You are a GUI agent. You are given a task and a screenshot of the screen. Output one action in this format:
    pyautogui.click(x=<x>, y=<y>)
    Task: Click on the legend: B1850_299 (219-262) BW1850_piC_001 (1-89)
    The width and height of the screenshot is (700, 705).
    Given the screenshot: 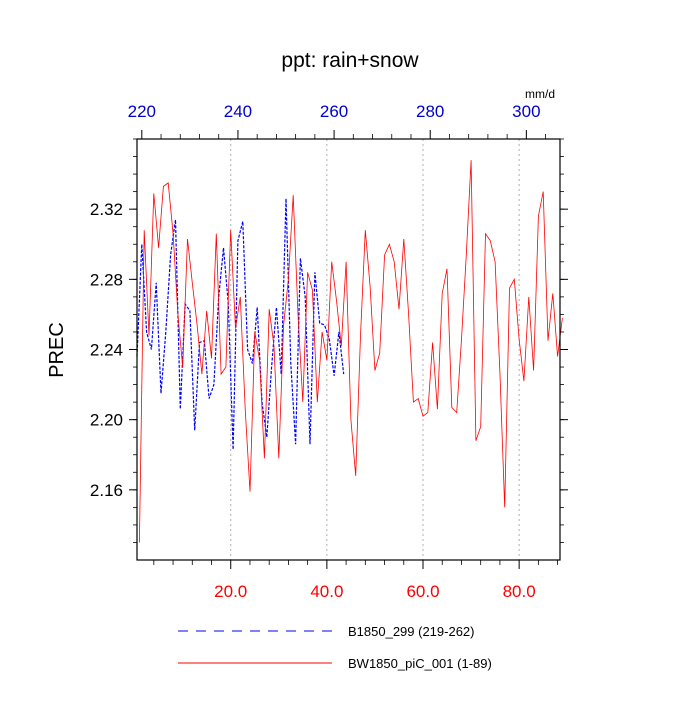 What is the action you would take?
    pyautogui.click(x=335, y=647)
    